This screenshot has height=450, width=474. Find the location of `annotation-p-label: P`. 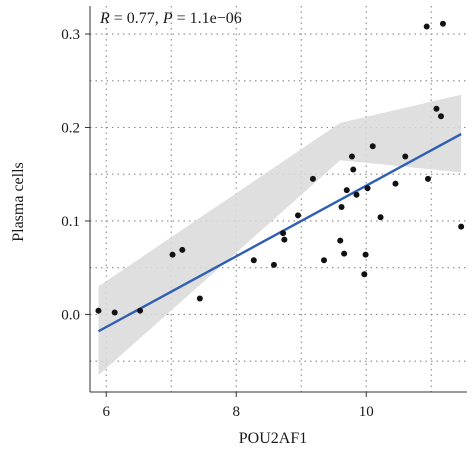

annotation-p-label: P is located at coordinates (167, 18).